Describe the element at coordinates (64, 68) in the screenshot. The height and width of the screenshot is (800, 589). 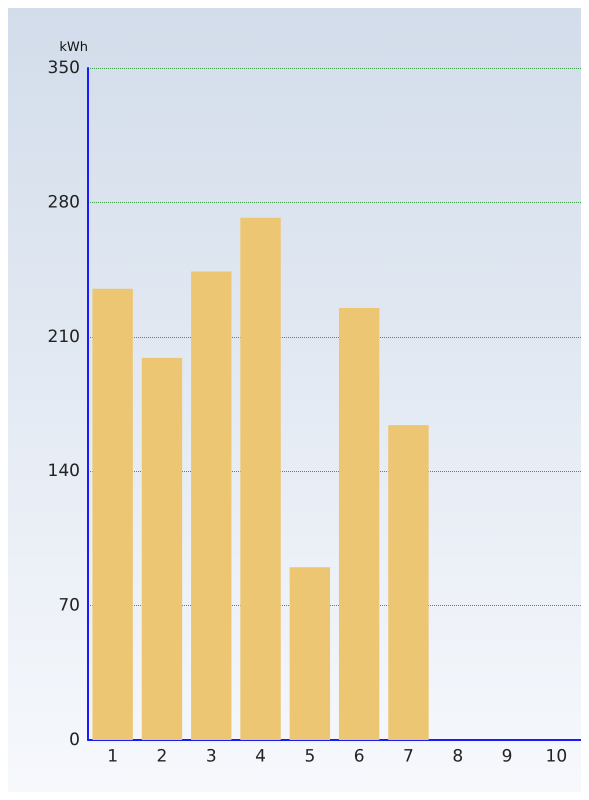
I see `y-tick-label: 350` at that location.